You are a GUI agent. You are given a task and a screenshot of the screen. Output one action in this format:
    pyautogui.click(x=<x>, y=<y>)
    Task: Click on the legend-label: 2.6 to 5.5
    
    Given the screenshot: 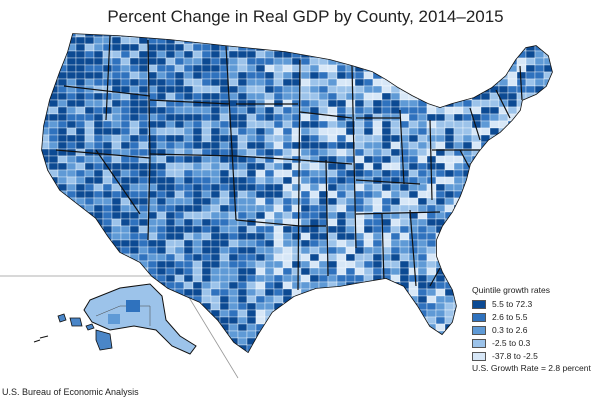 What is the action you would take?
    pyautogui.click(x=510, y=317)
    